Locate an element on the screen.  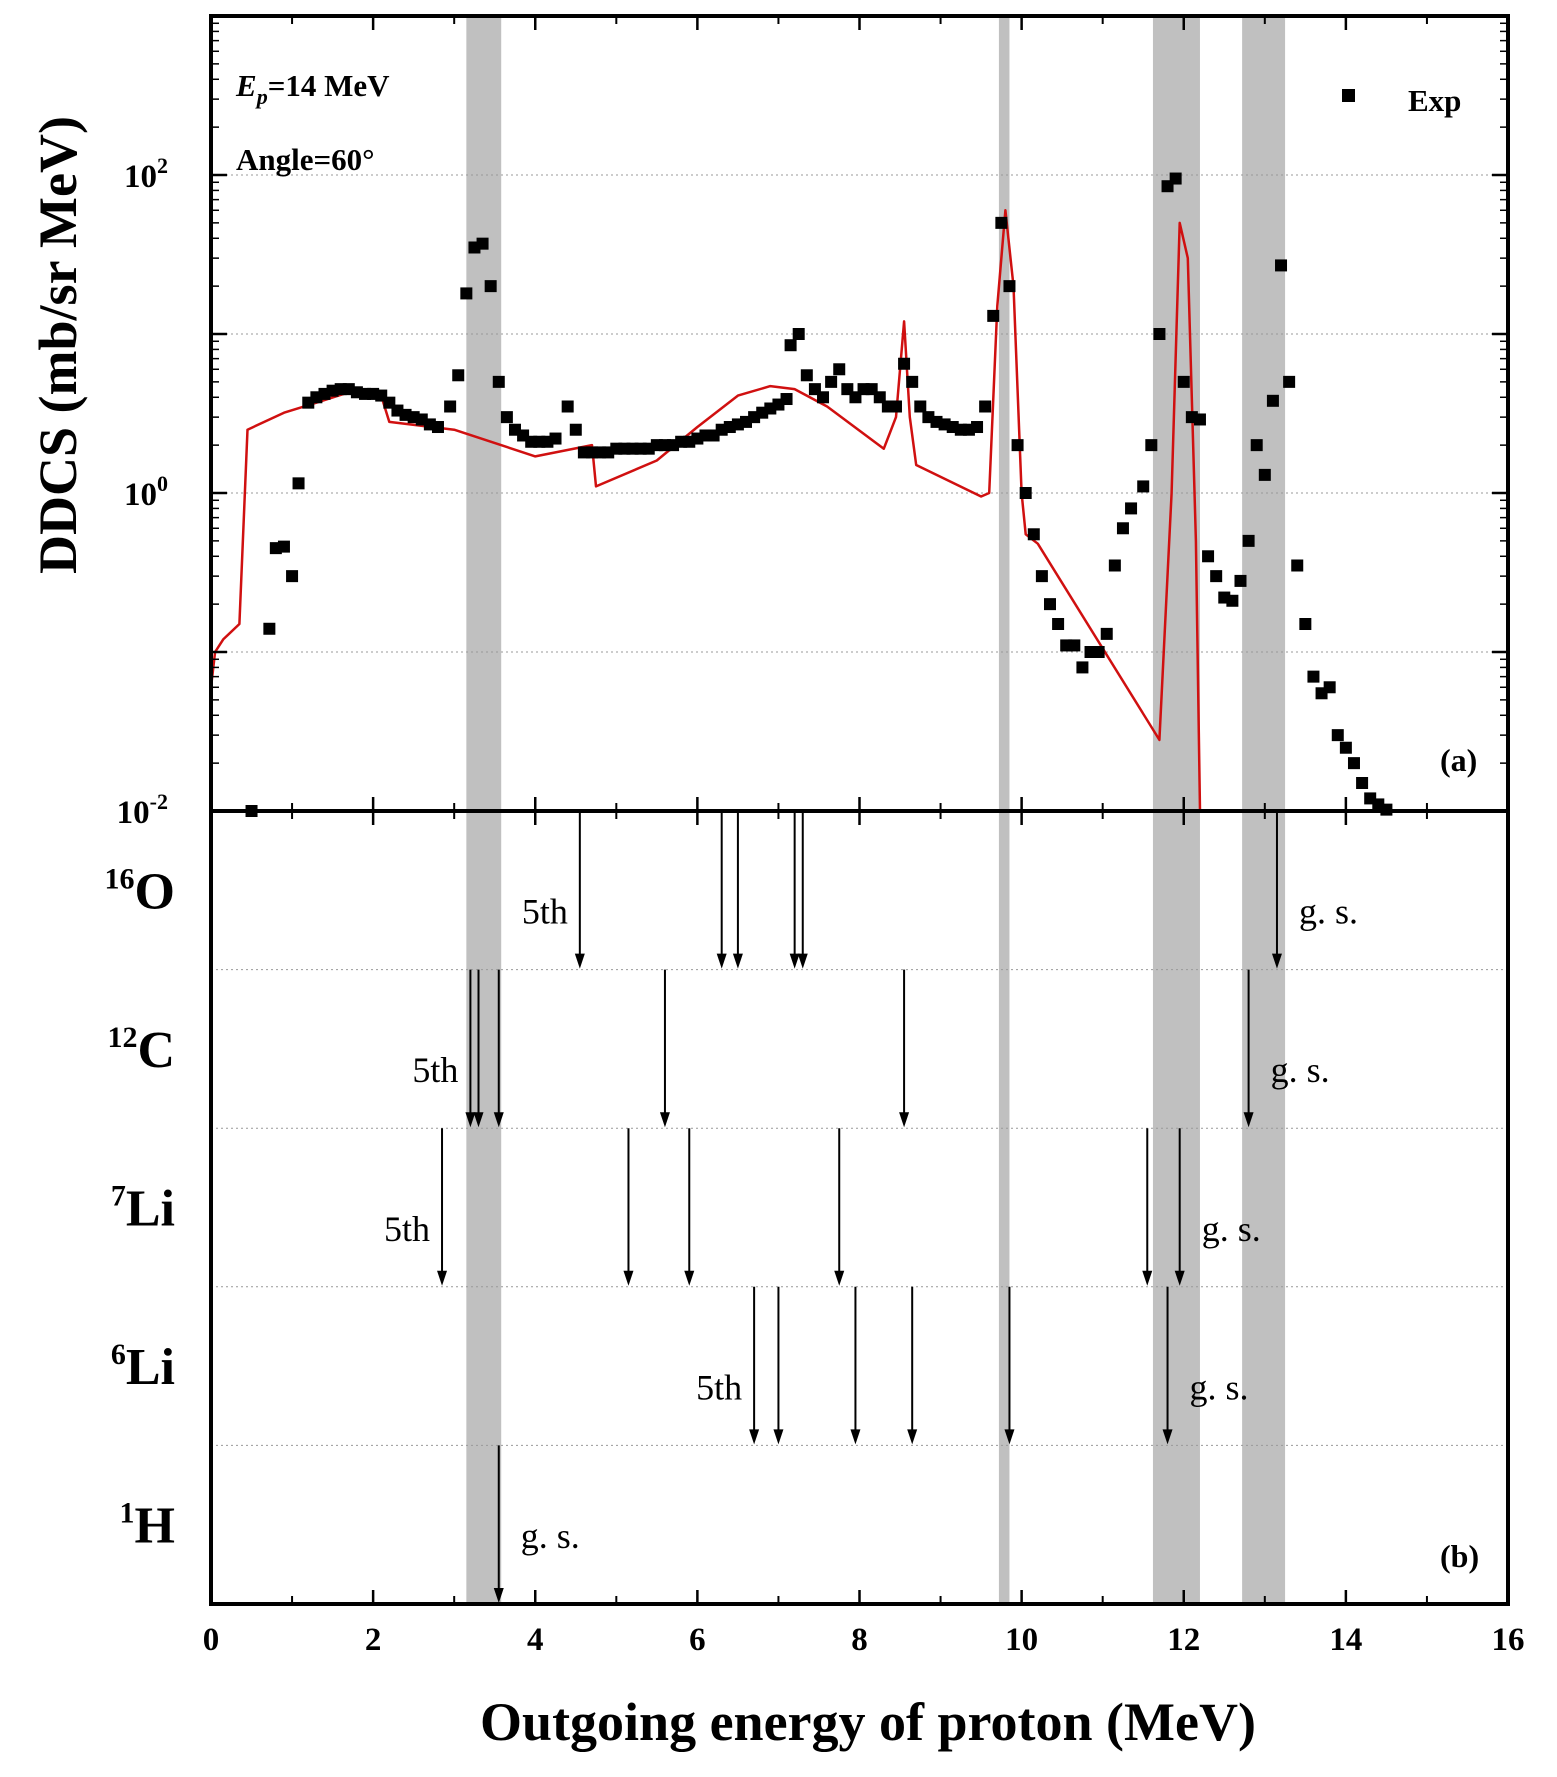
x-tick-label: 8 is located at coordinates (859, 1640).